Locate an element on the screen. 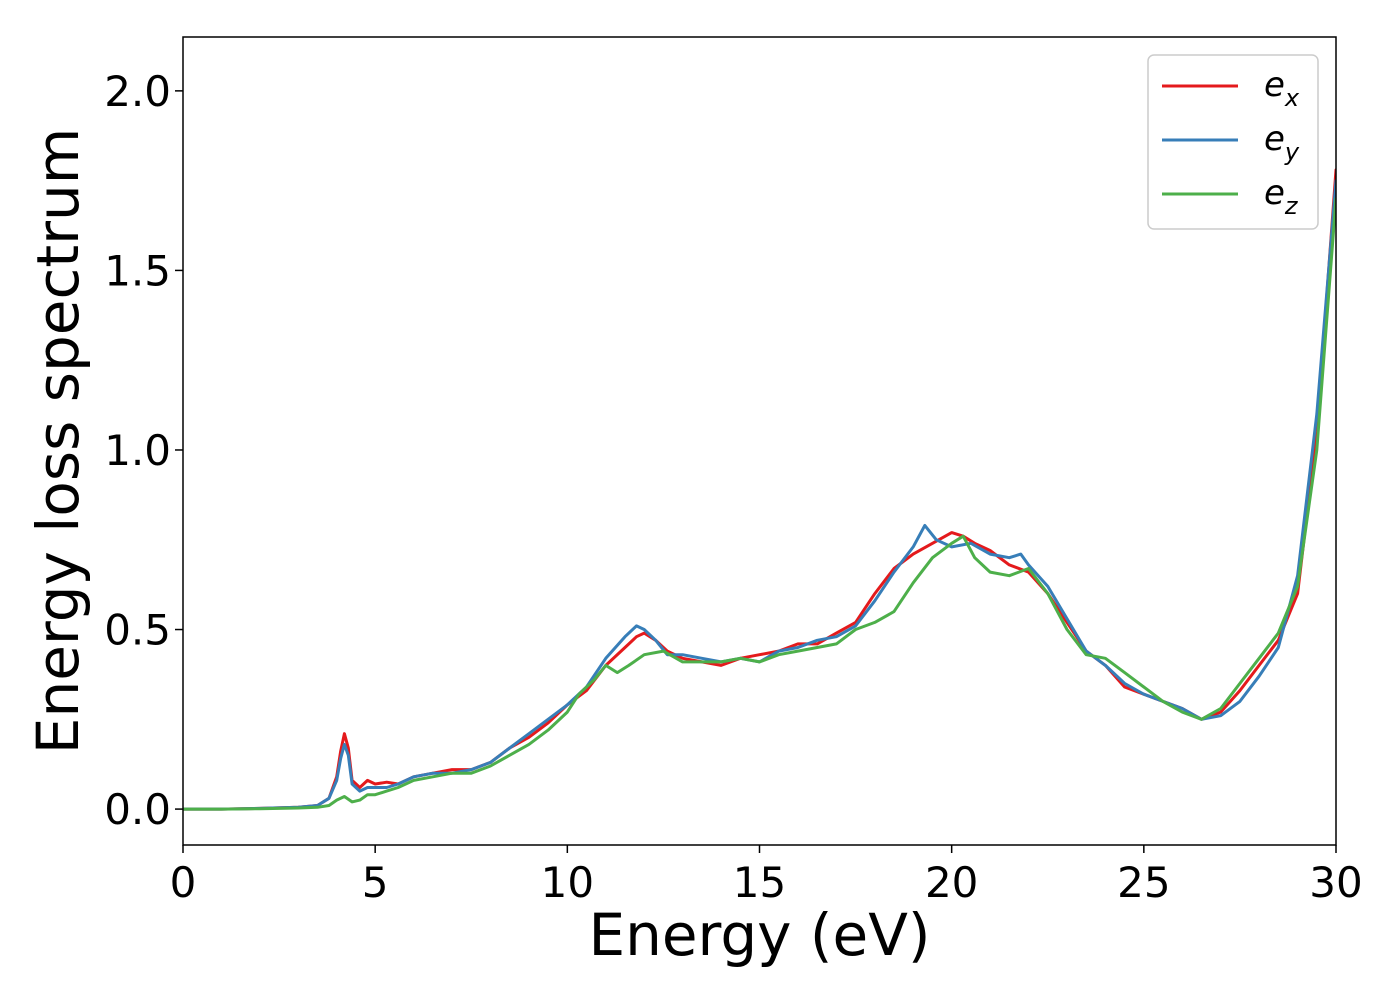  x-axis-title: Energy (eV) is located at coordinates (759, 935).